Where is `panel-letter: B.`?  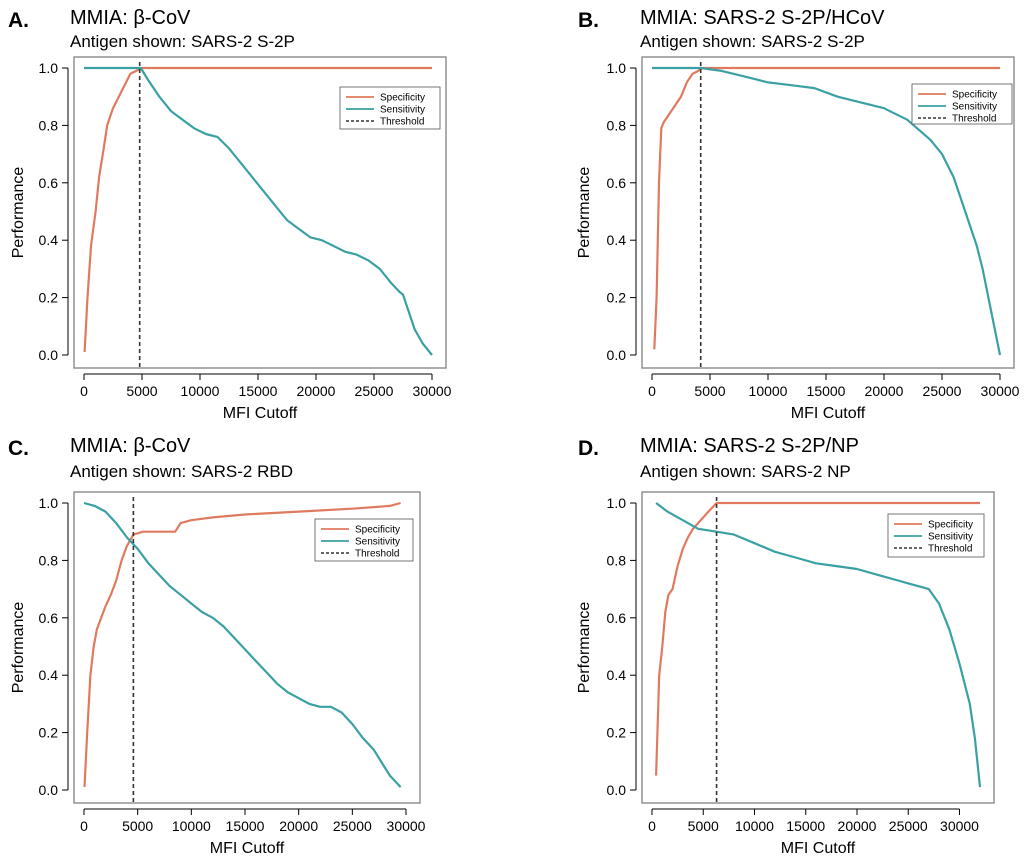 panel-letter: B. is located at coordinates (588, 20).